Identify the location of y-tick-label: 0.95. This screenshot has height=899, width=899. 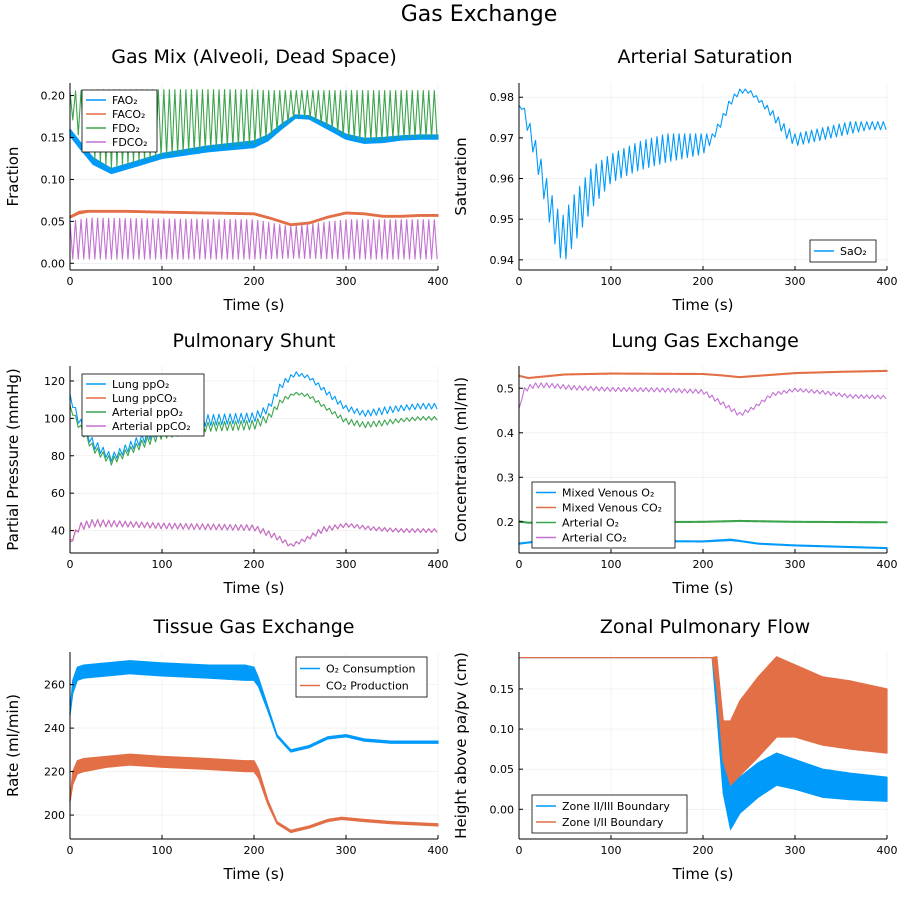
(502, 219).